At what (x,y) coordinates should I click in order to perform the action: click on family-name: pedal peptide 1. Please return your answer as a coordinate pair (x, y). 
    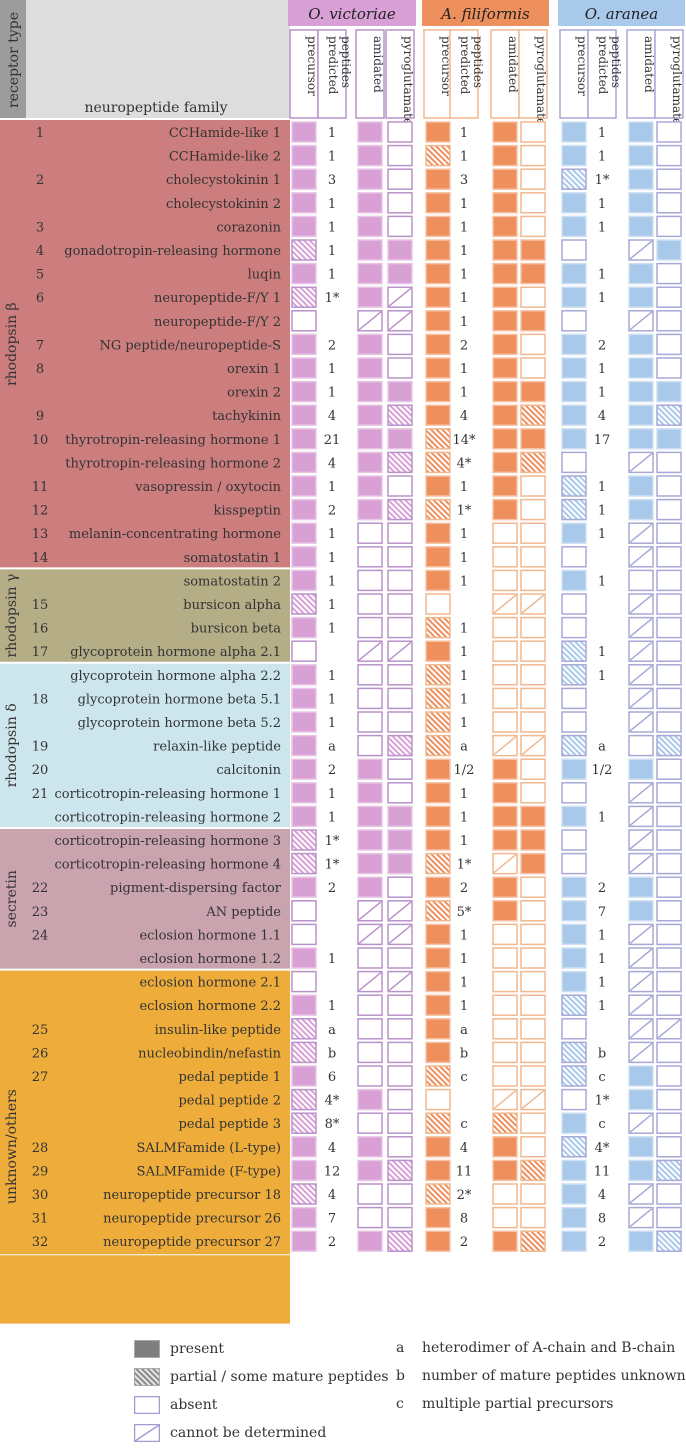
    Looking at the image, I should click on (229, 1077).